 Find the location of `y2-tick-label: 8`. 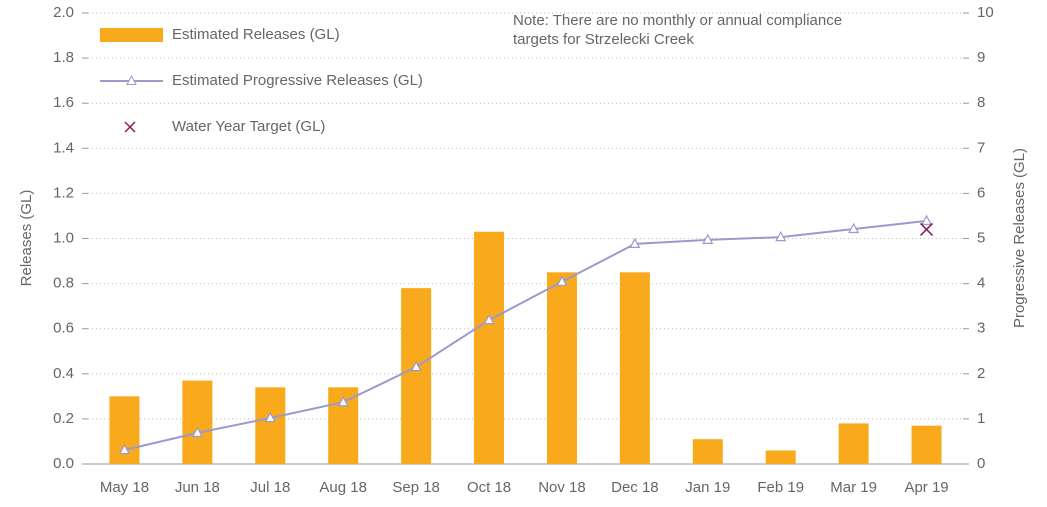

y2-tick-label: 8 is located at coordinates (981, 102).